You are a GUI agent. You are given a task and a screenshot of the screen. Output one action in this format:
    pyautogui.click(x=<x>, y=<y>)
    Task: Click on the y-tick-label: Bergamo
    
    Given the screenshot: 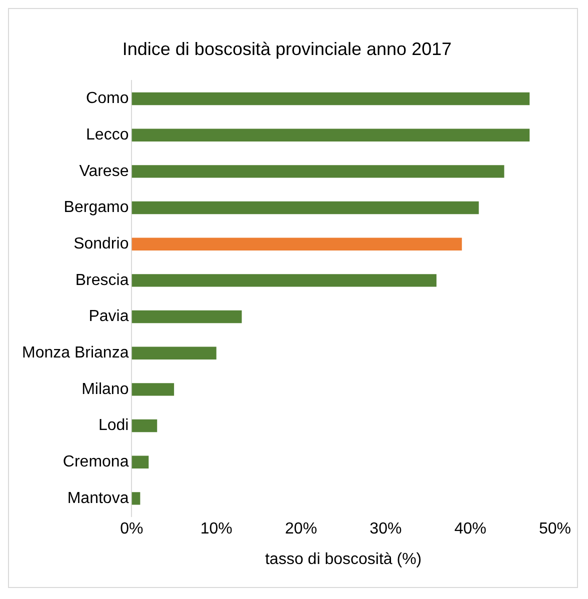 What is the action you would take?
    pyautogui.click(x=96, y=207)
    